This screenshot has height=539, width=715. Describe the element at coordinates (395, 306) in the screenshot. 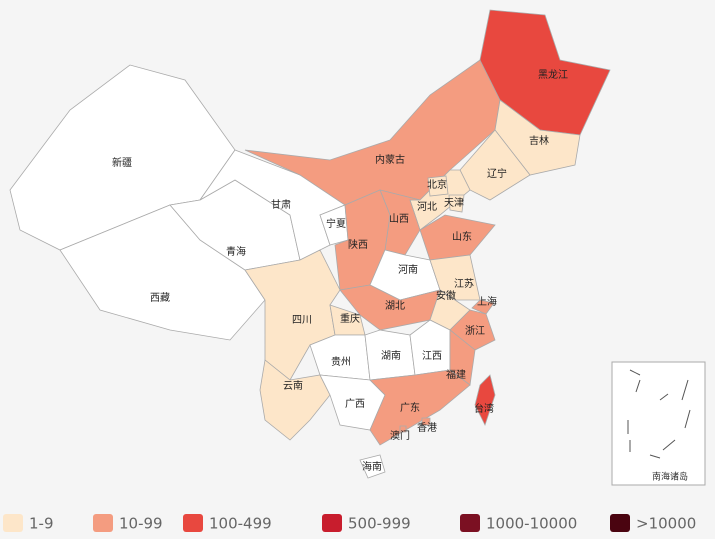

I see `province-label: 湖北` at that location.